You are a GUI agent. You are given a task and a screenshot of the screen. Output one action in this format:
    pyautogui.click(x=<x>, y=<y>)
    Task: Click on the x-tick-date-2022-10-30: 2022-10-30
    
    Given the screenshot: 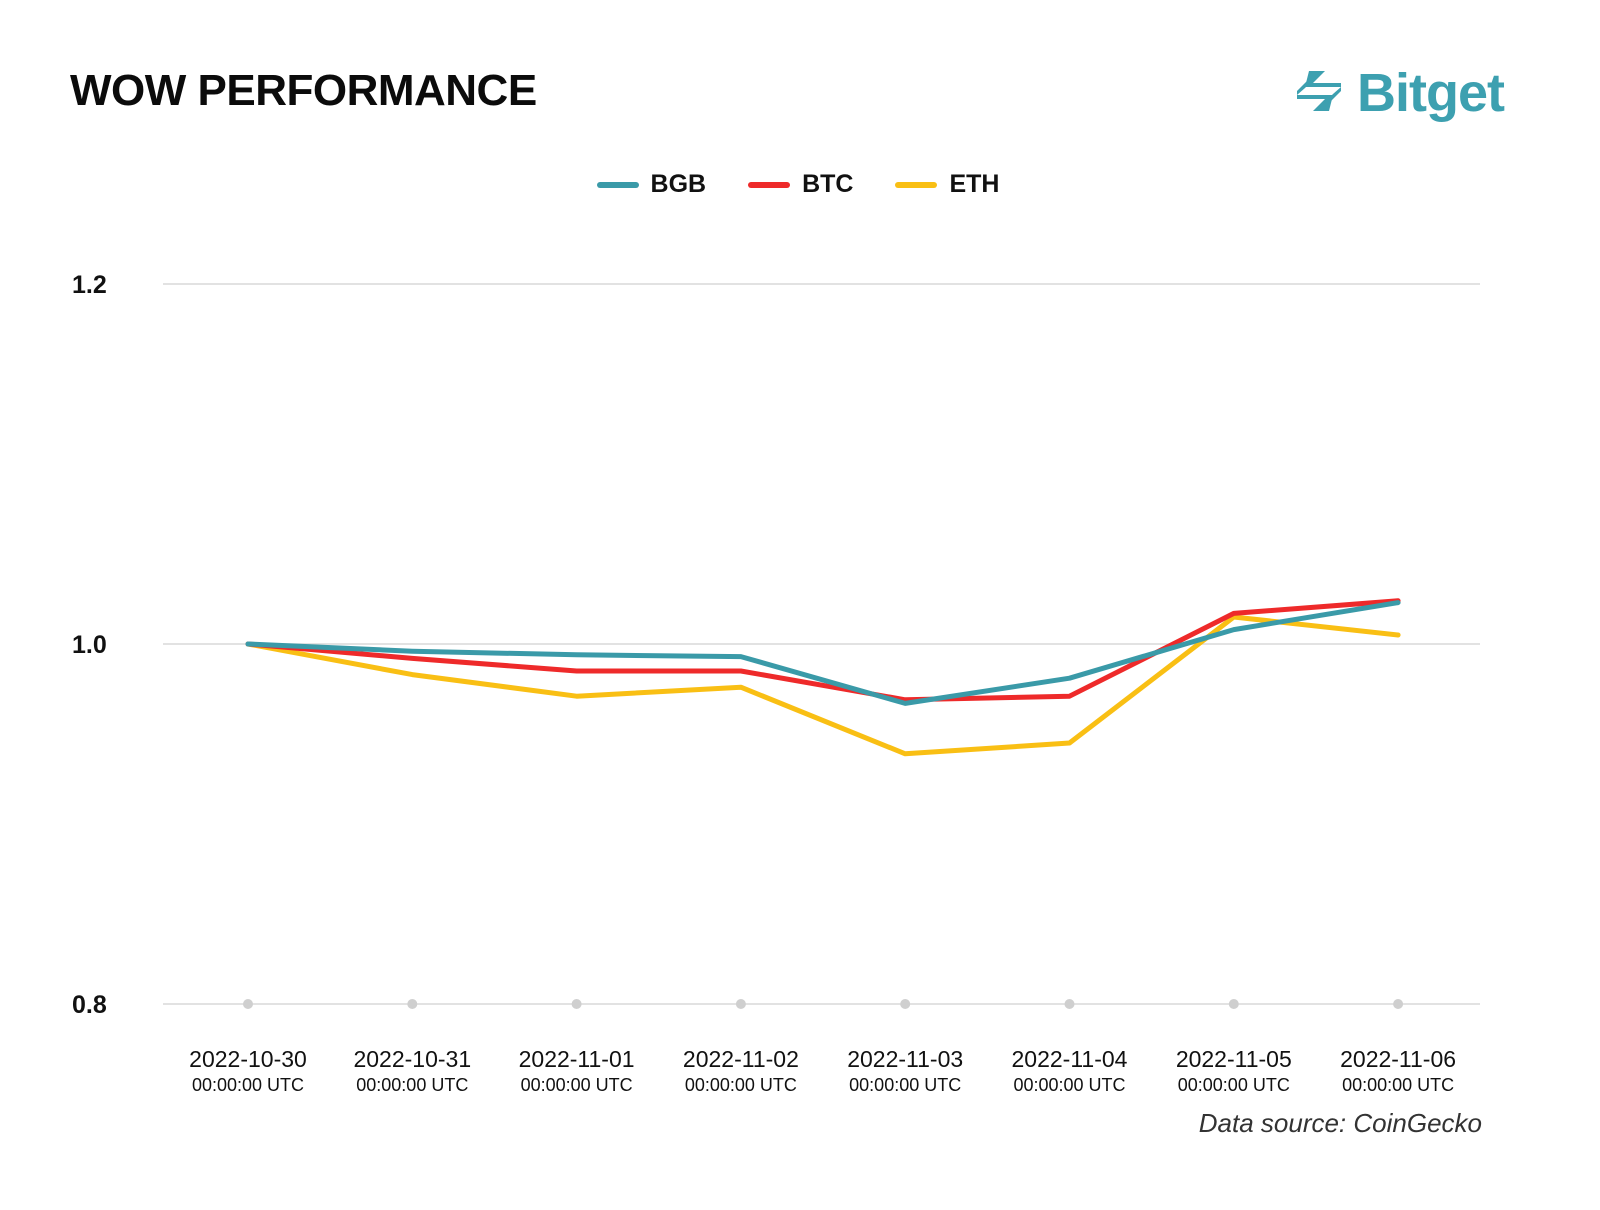 What is the action you would take?
    pyautogui.click(x=248, y=1059)
    